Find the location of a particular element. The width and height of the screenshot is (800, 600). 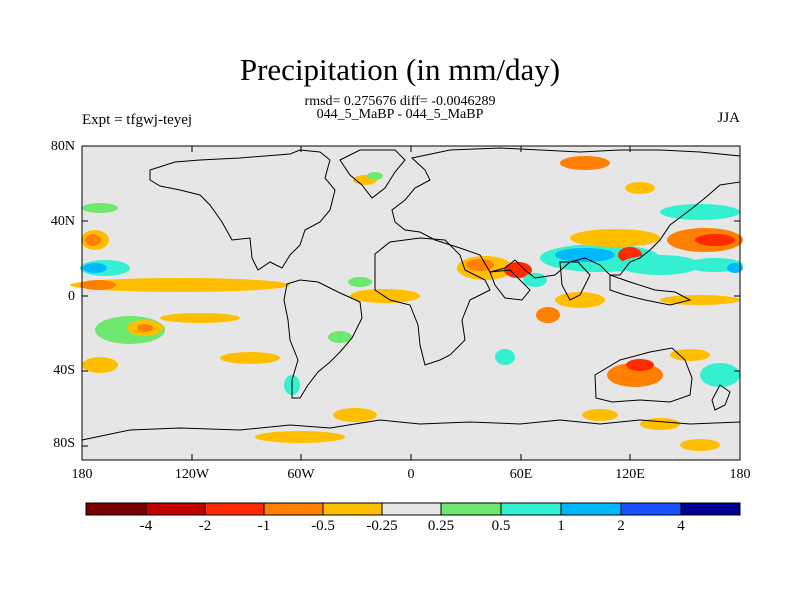

coastline-arabia is located at coordinates (510, 285).